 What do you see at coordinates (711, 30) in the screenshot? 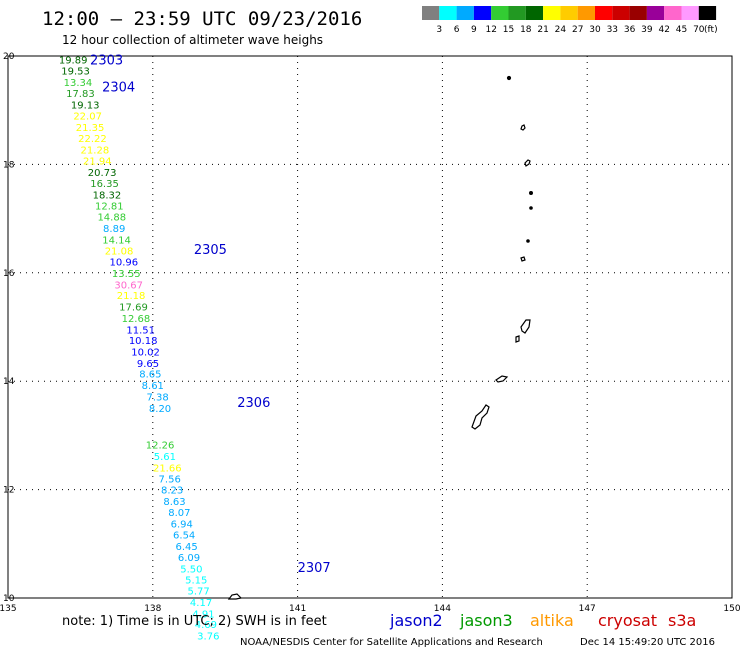
I see `colorbar-unit: (ft)` at bounding box center [711, 30].